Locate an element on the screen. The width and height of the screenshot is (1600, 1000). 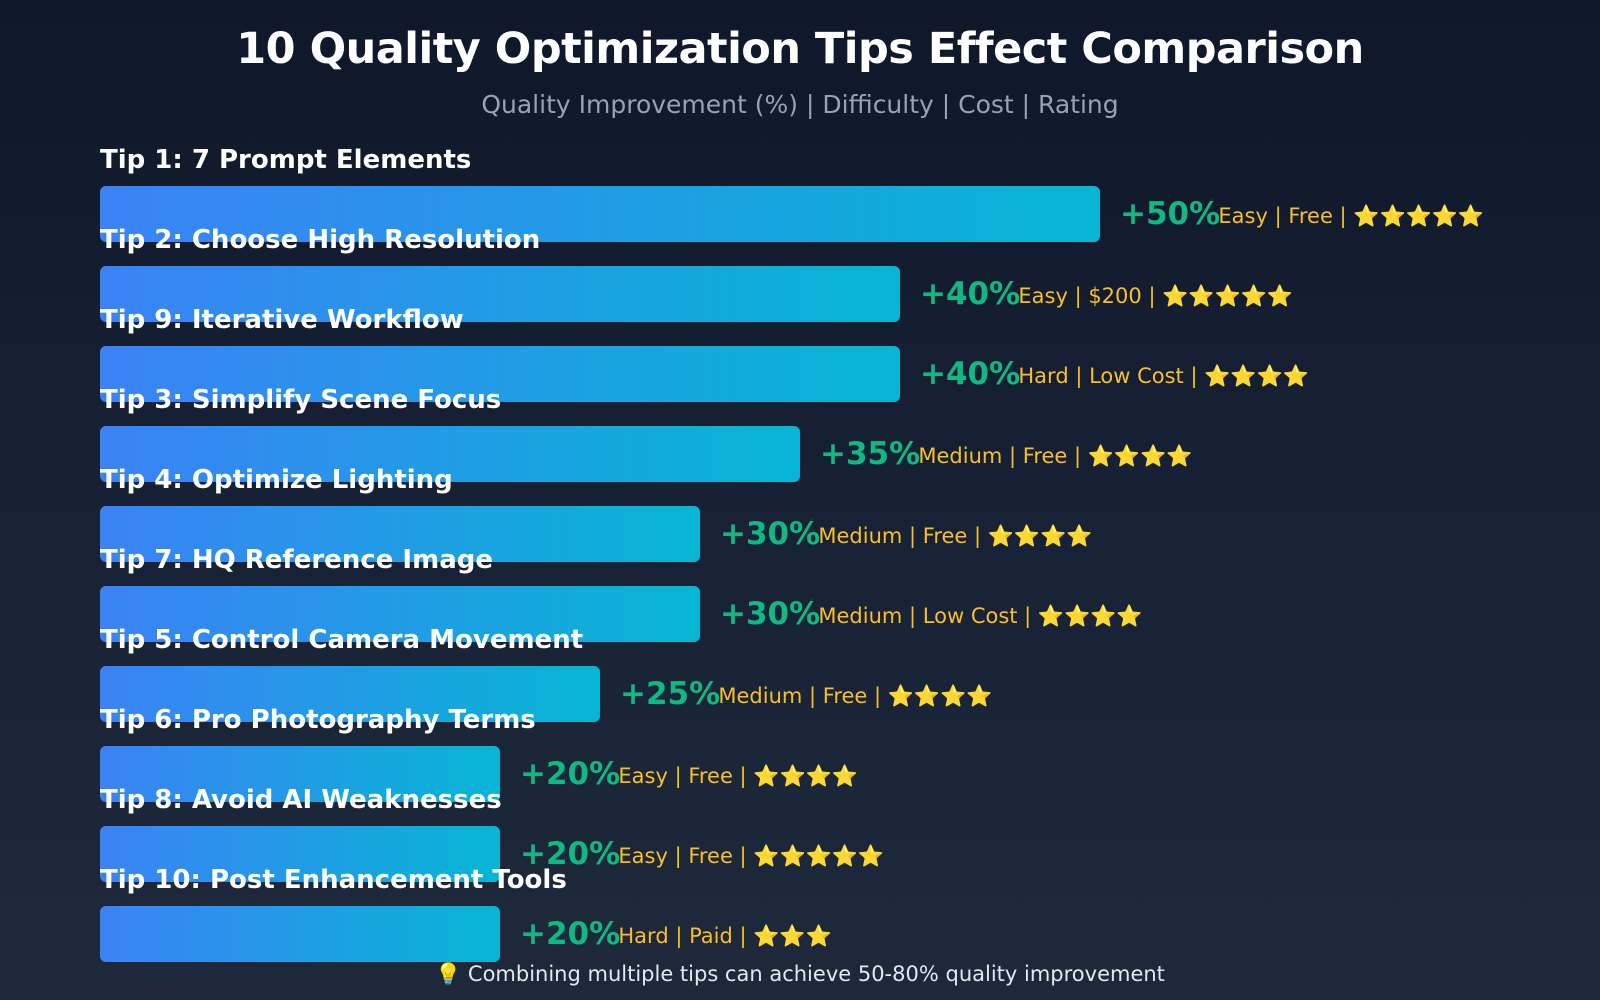
value-label-1: +50% is located at coordinates (1170, 214).